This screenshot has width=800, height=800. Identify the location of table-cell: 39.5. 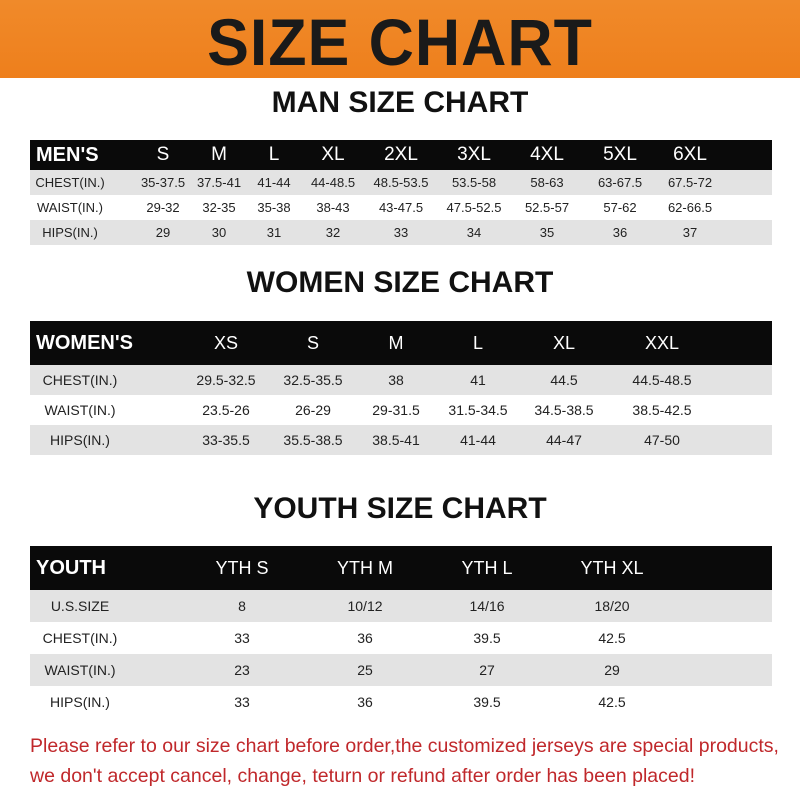
(487, 638).